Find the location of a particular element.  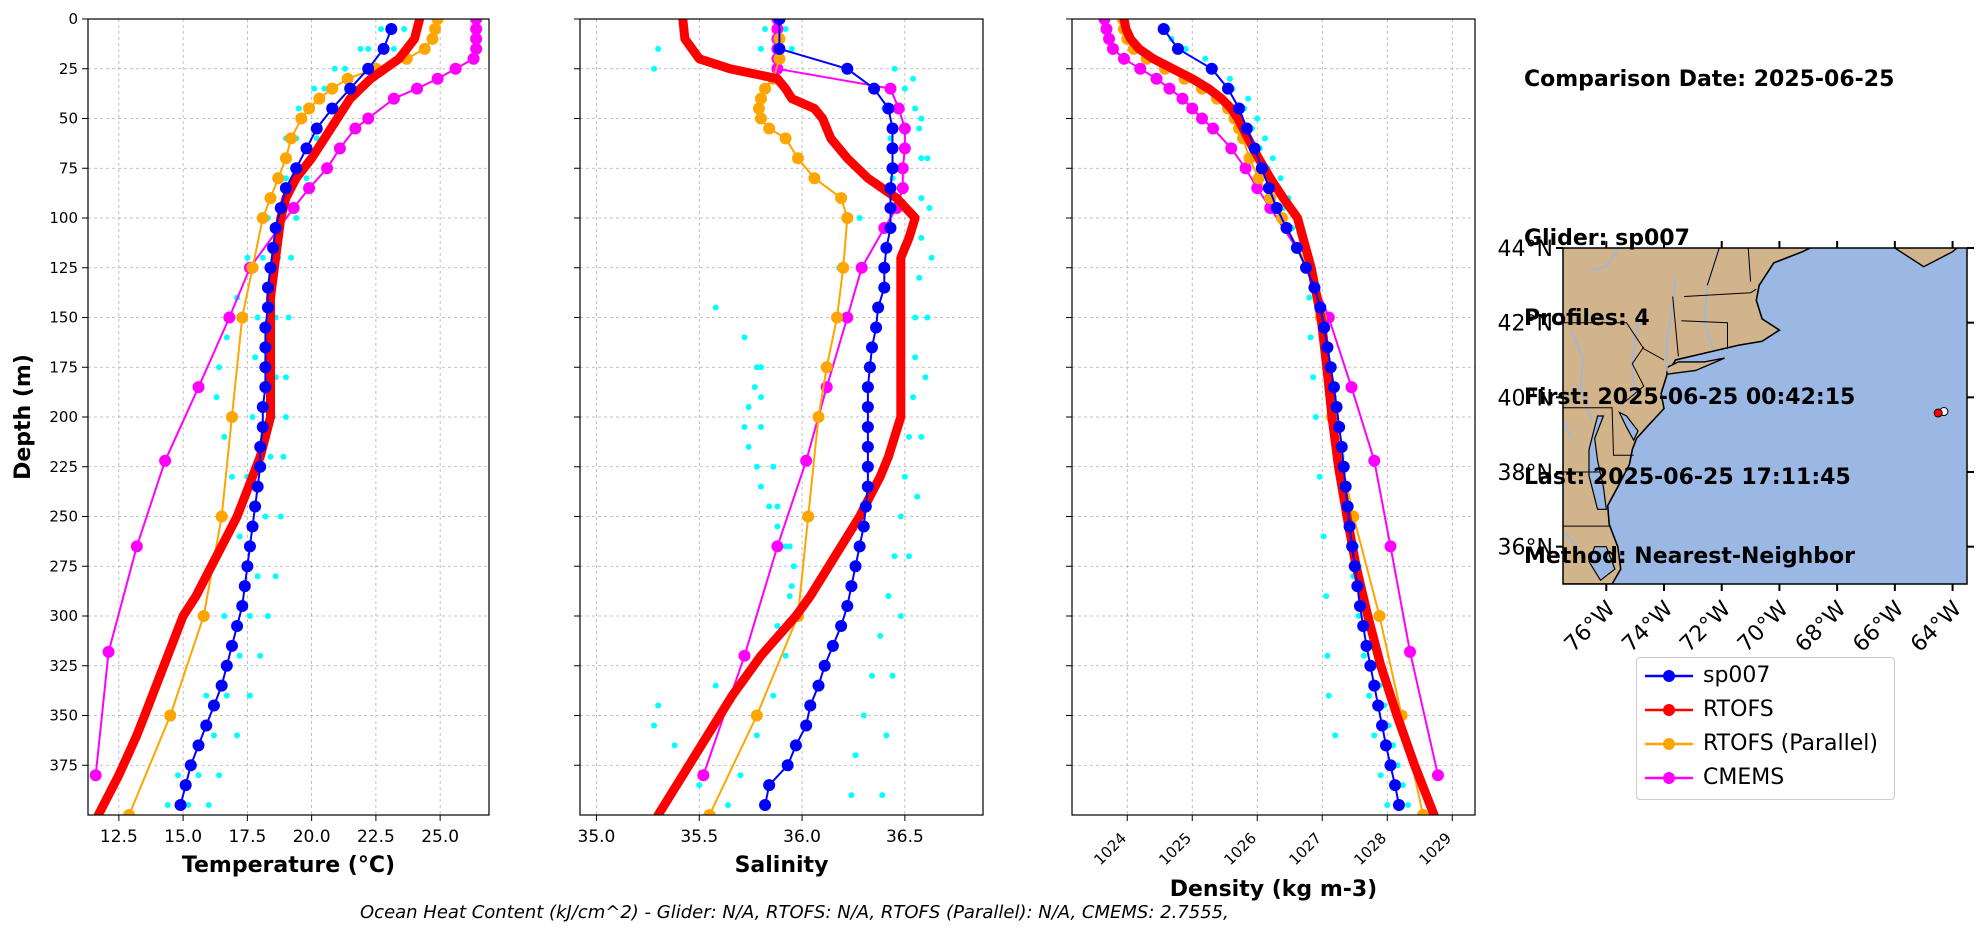

glider-name: Glider: sp007 is located at coordinates (1607, 238).